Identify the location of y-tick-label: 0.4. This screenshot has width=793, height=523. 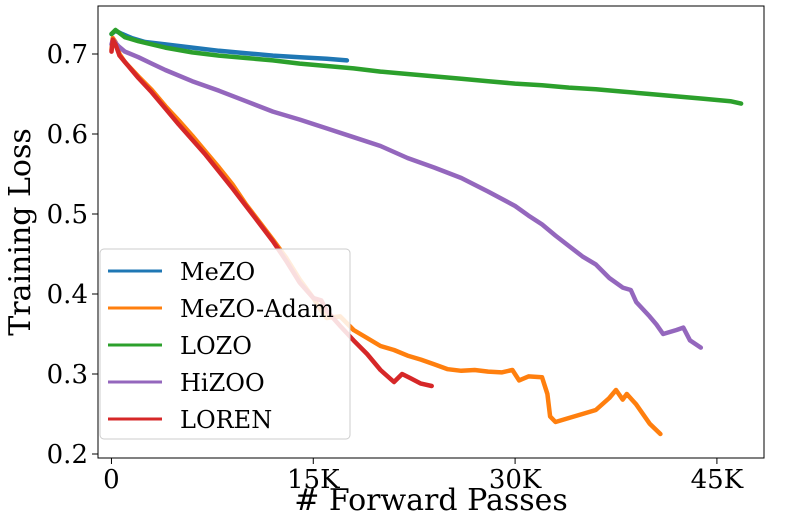
(67, 295).